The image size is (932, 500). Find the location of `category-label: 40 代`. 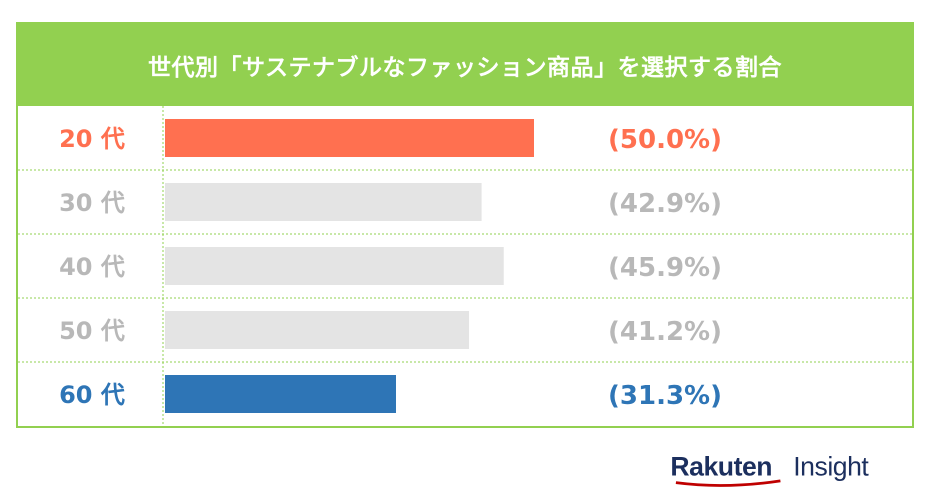

category-label: 40 代 is located at coordinates (92, 267).